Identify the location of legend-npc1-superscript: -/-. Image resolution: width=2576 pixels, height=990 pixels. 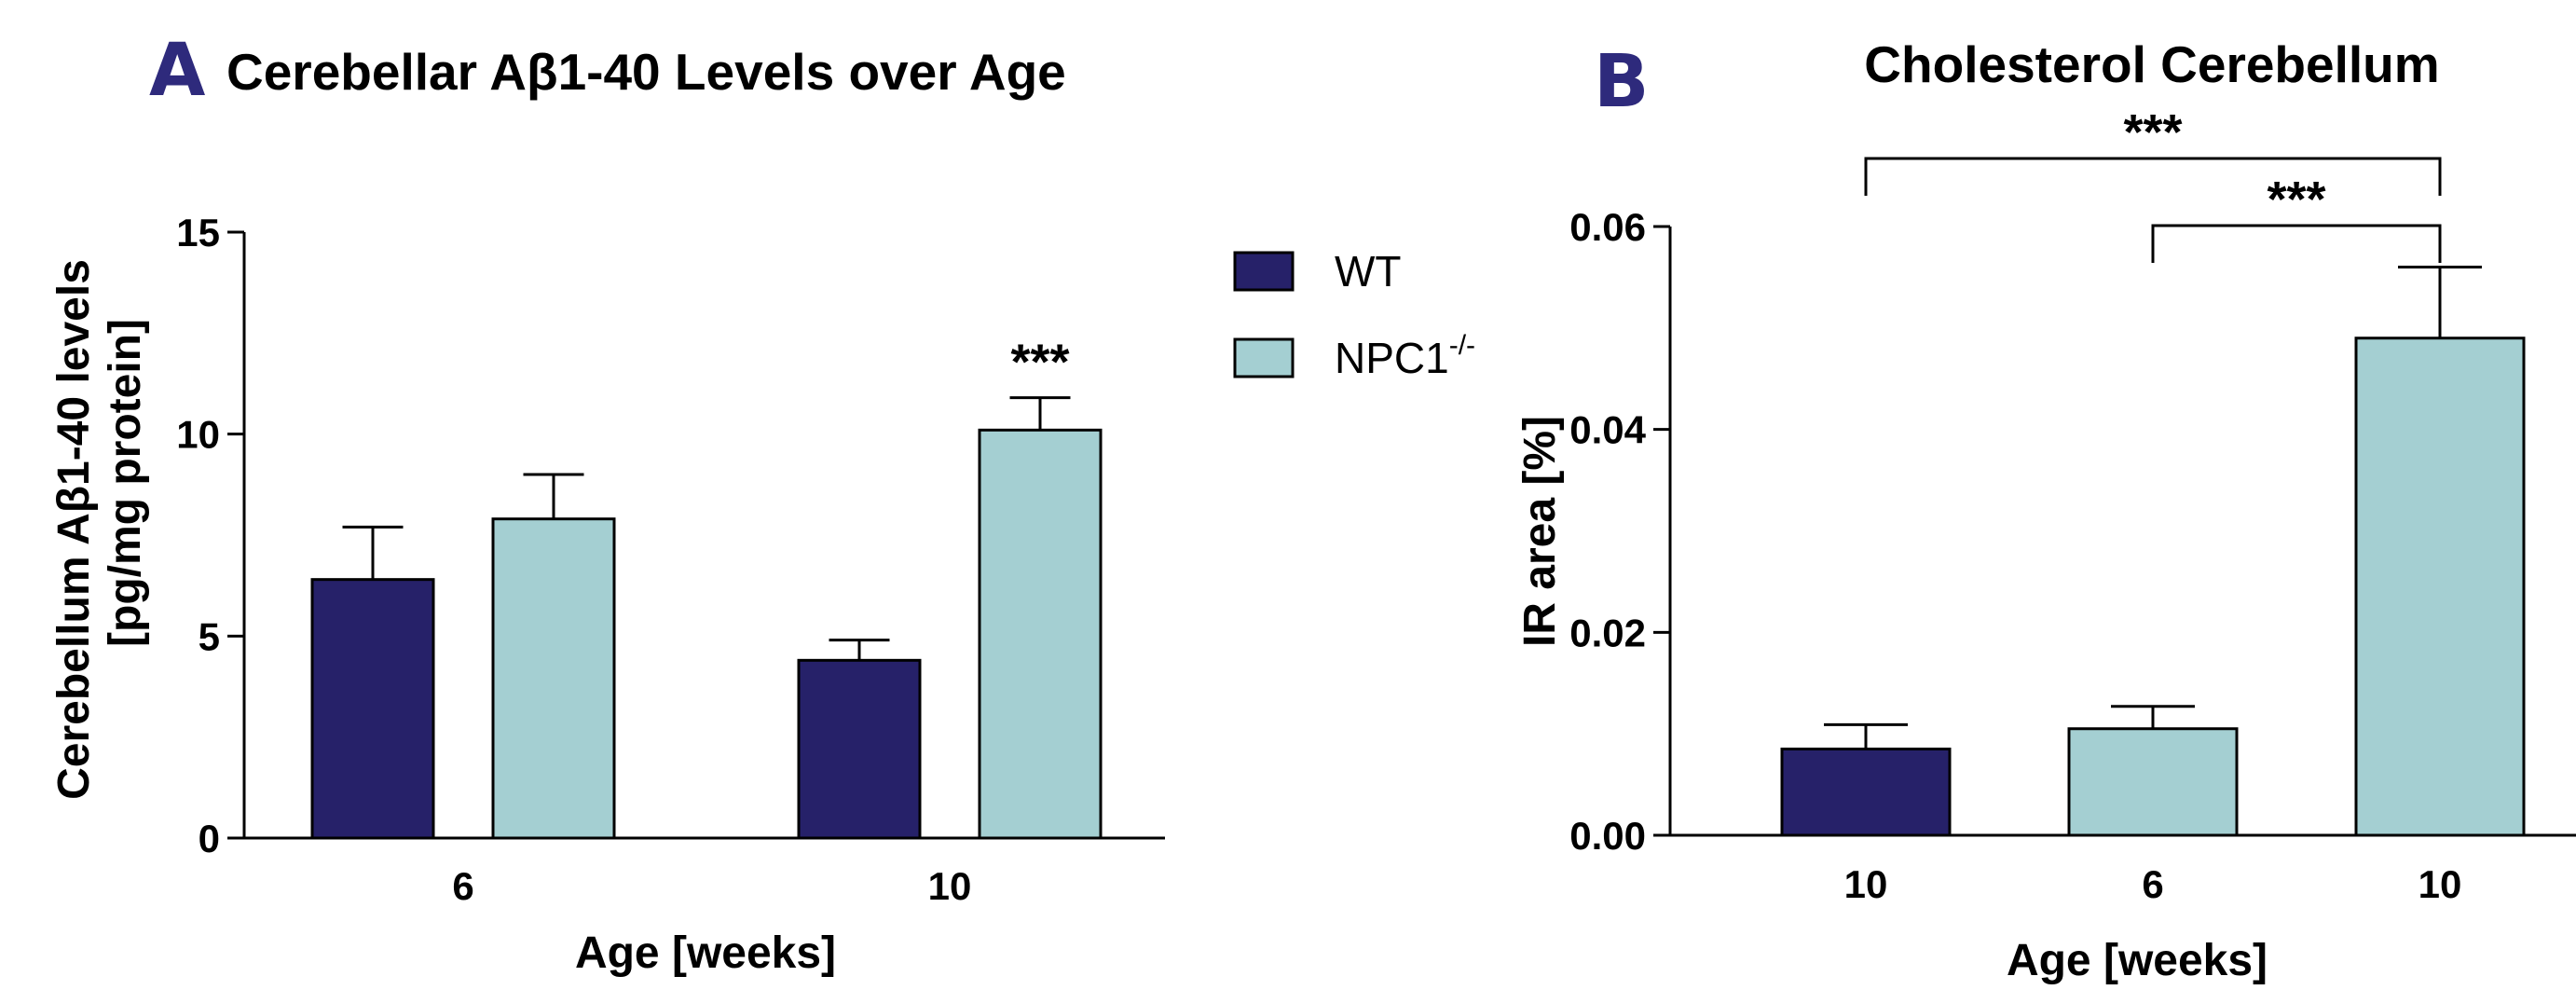
(1462, 345).